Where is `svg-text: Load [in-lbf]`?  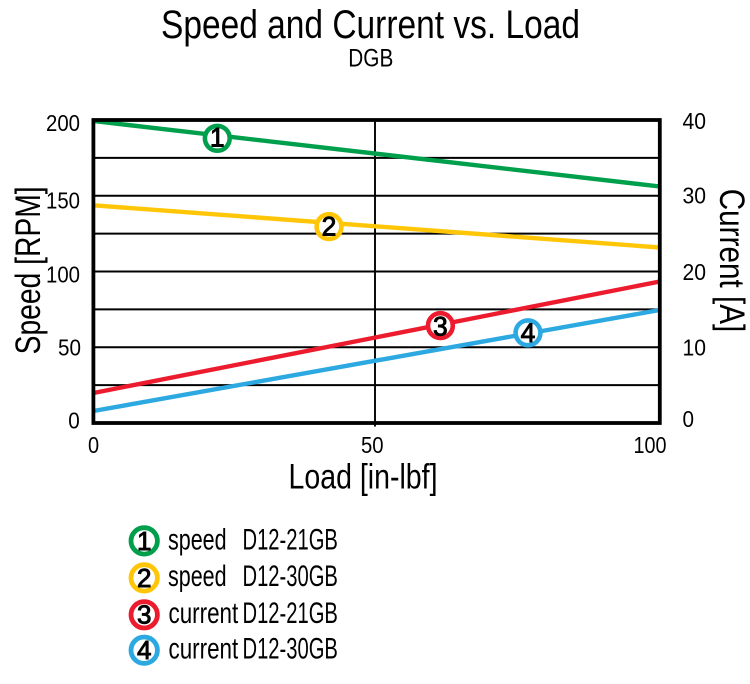 svg-text: Load [in-lbf] is located at coordinates (363, 476).